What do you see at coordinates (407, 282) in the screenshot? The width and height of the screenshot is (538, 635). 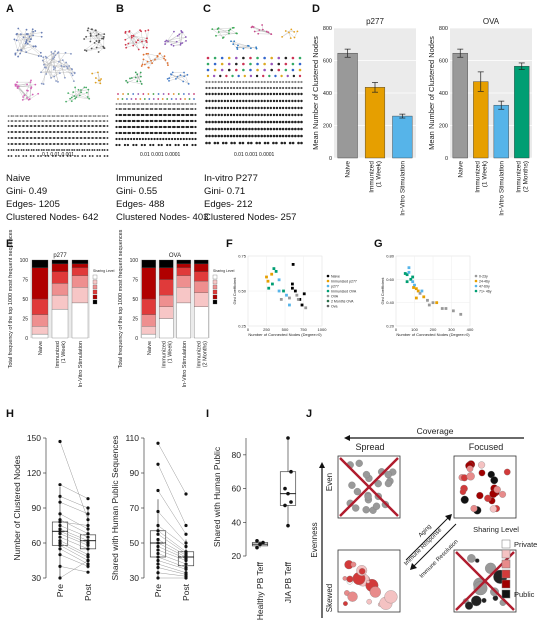 I see `chart-g-point` at bounding box center [407, 282].